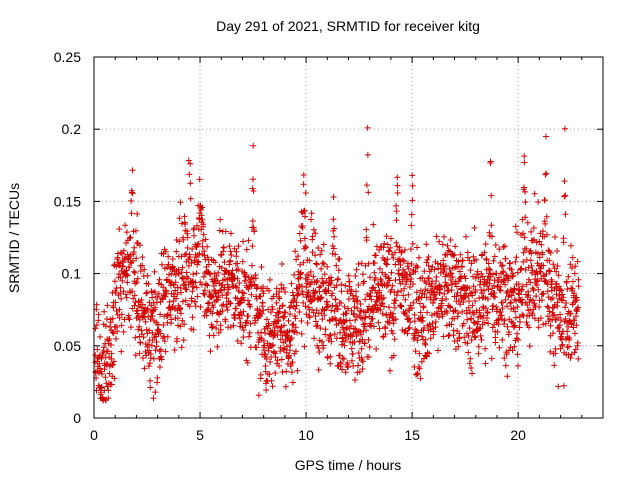 This screenshot has height=480, width=640. Describe the element at coordinates (348, 465) in the screenshot. I see `x-axis-label: GPS time / hours` at that location.